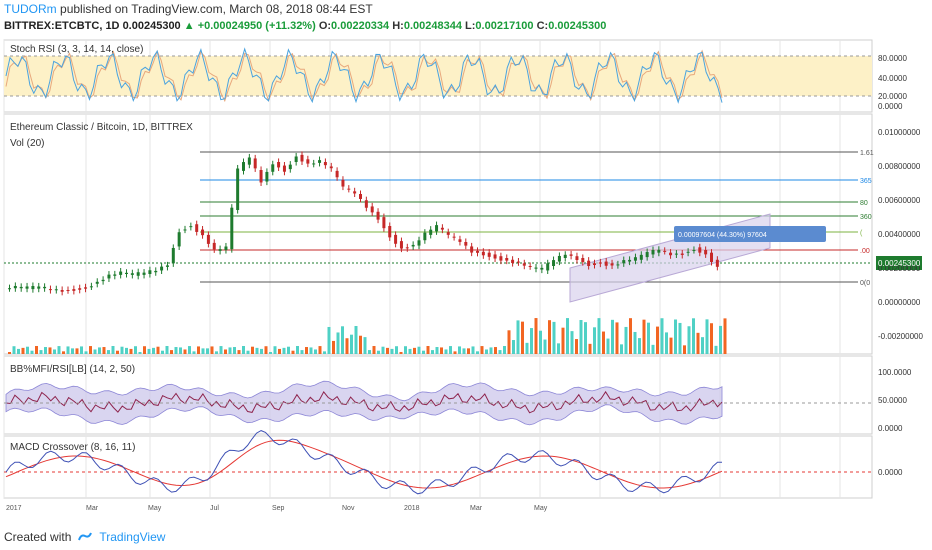 Image resolution: width=932 pixels, height=550 pixels. What do you see at coordinates (890, 472) in the screenshot?
I see `y-tick-label: 0.0000` at bounding box center [890, 472].